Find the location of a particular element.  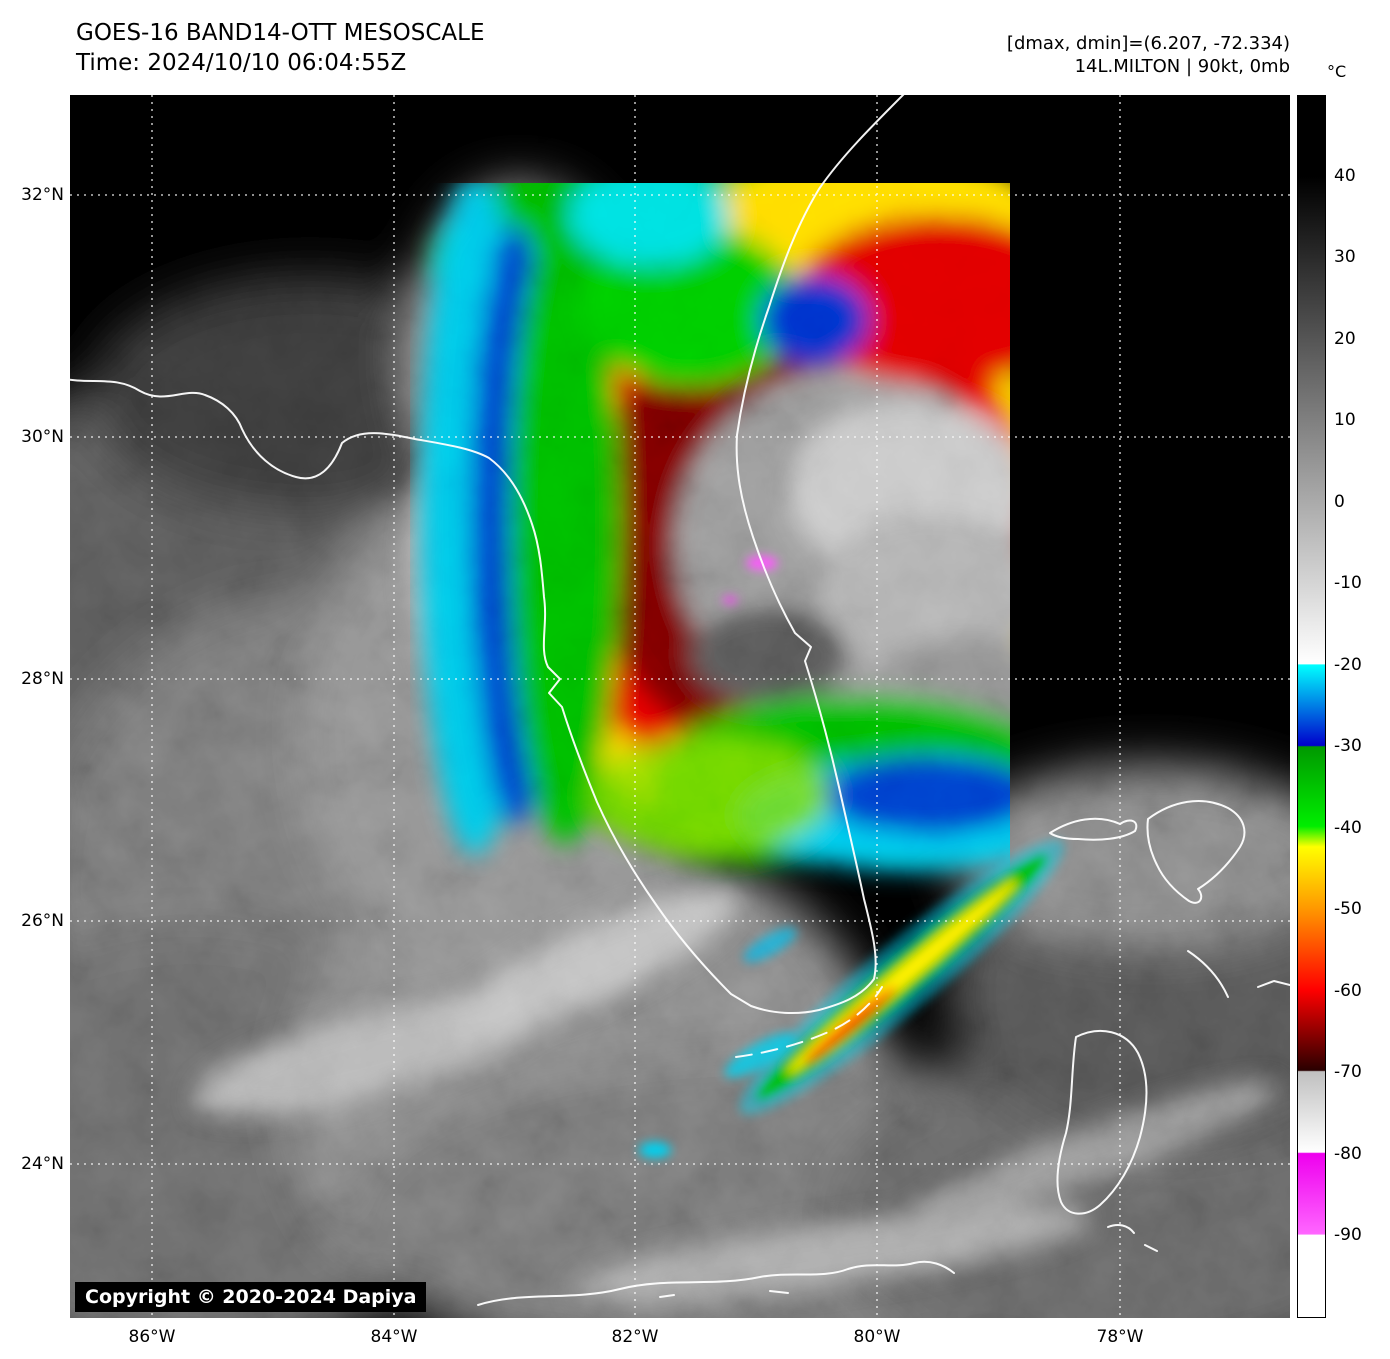

colorbar-tick-m90: -90 is located at coordinates (1348, 1235).